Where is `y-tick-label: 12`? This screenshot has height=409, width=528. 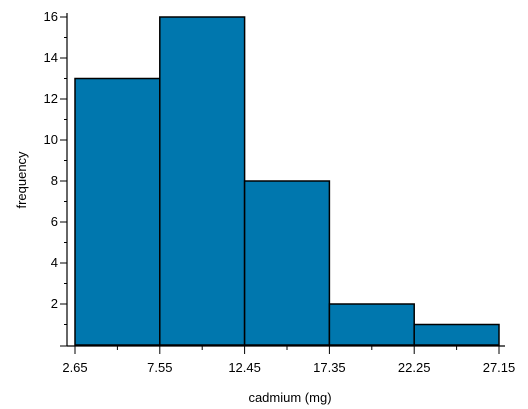 y-tick-label: 12 is located at coordinates (51, 98).